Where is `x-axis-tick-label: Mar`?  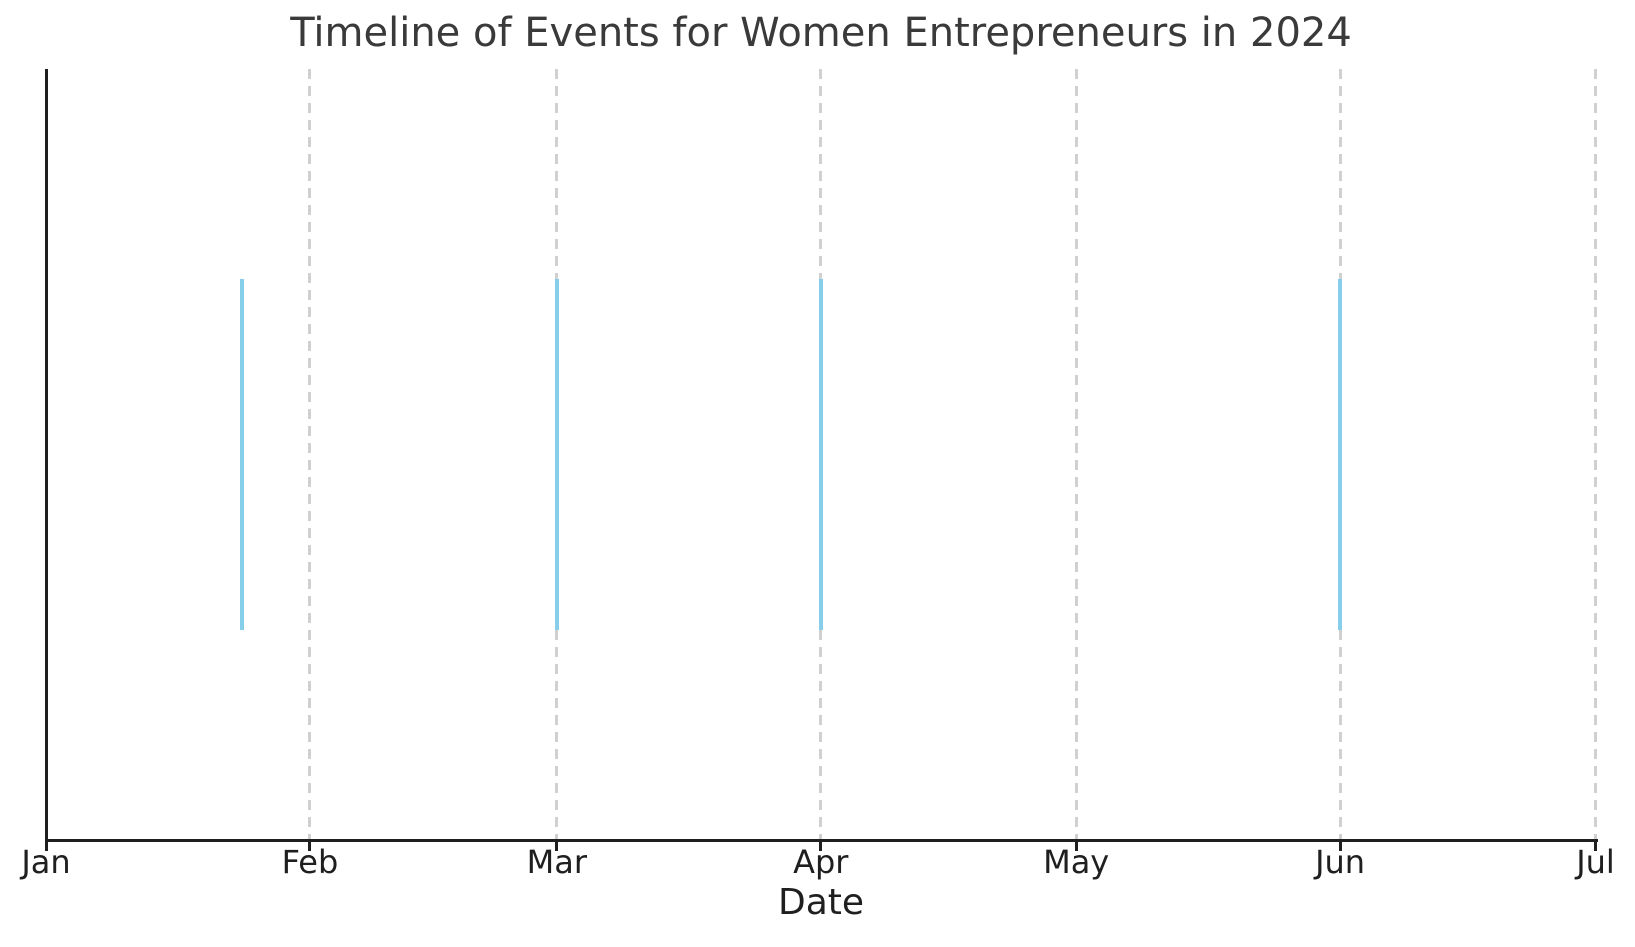 x-axis-tick-label: Mar is located at coordinates (556, 862).